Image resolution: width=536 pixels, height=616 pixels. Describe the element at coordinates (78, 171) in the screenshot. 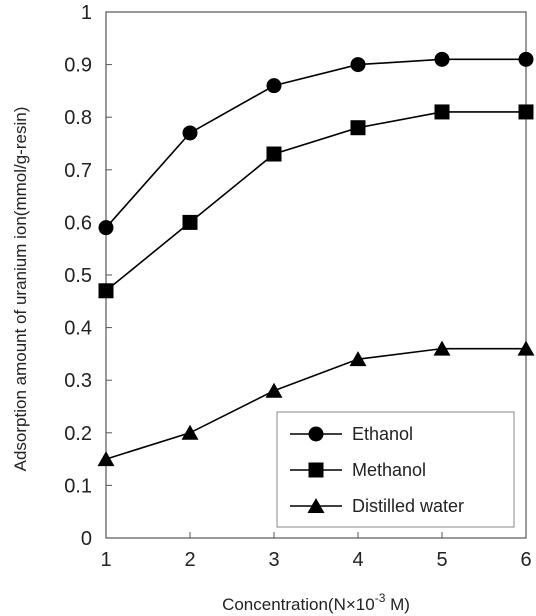

I see `y-tick-label: 0.7` at that location.